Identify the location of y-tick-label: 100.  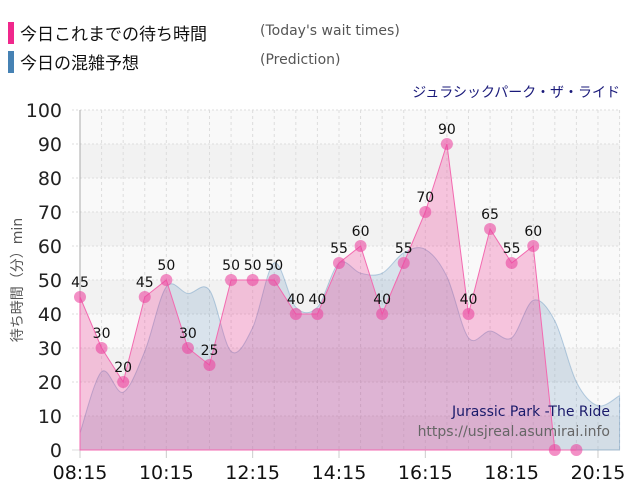
(44, 111).